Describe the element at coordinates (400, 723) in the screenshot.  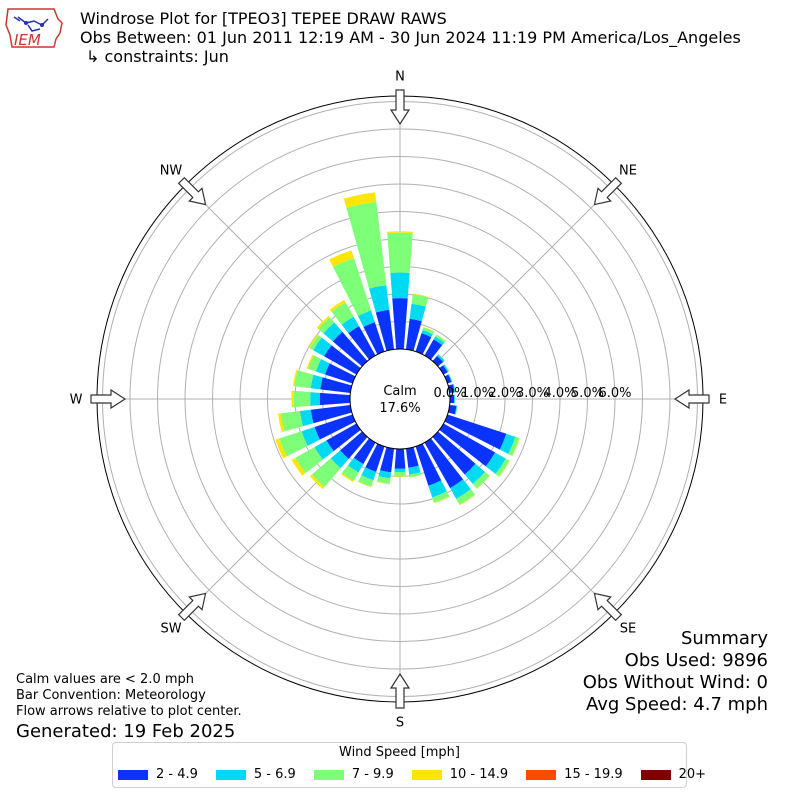
I see `compass-label-s: S` at that location.